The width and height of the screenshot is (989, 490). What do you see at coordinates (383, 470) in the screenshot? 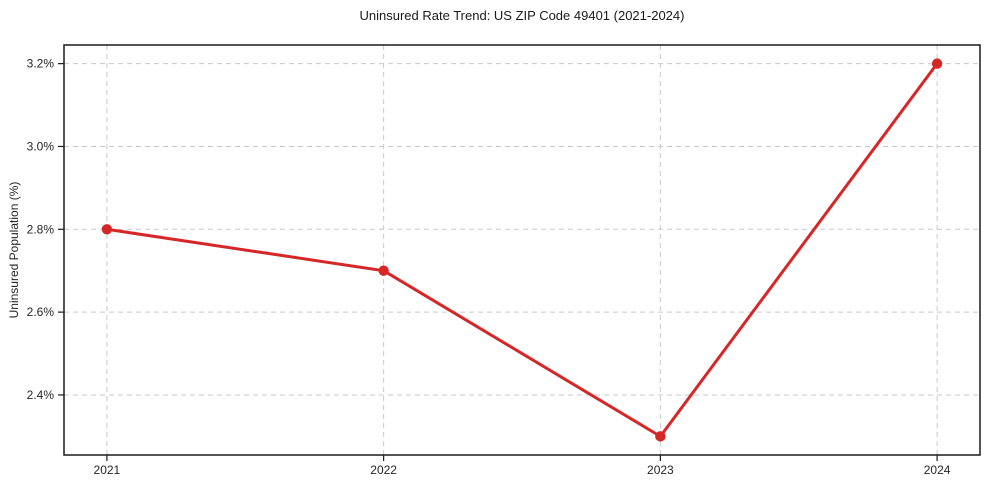
I see `x-tick-label: 2022` at bounding box center [383, 470].